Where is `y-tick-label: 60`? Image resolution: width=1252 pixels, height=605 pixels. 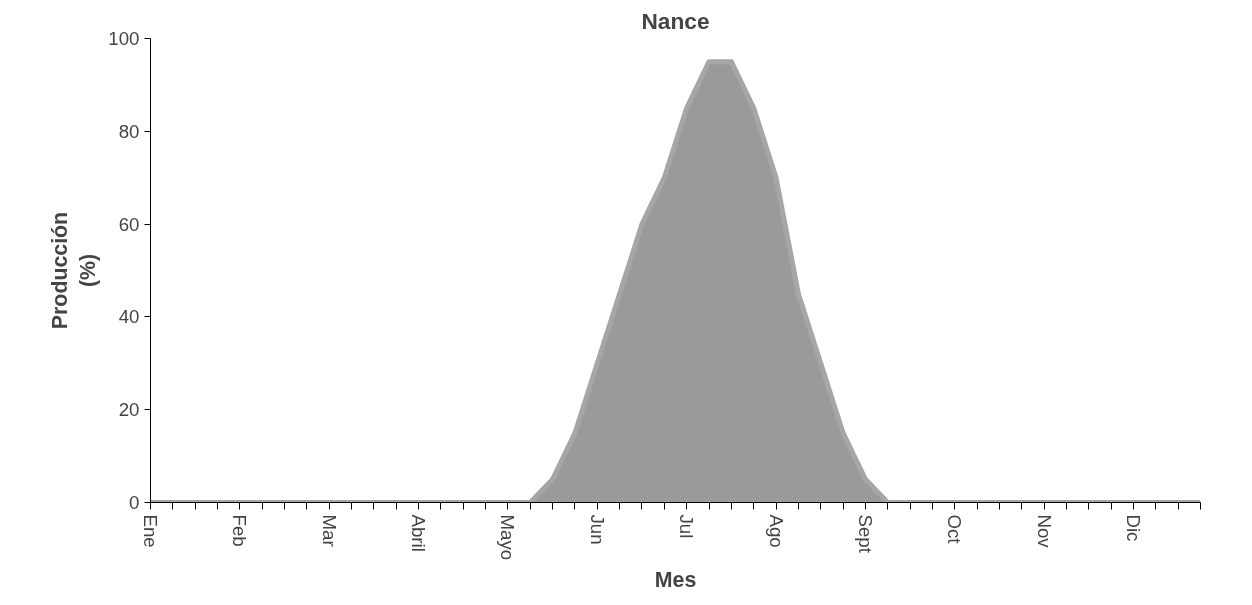
y-tick-label: 60 is located at coordinates (129, 224).